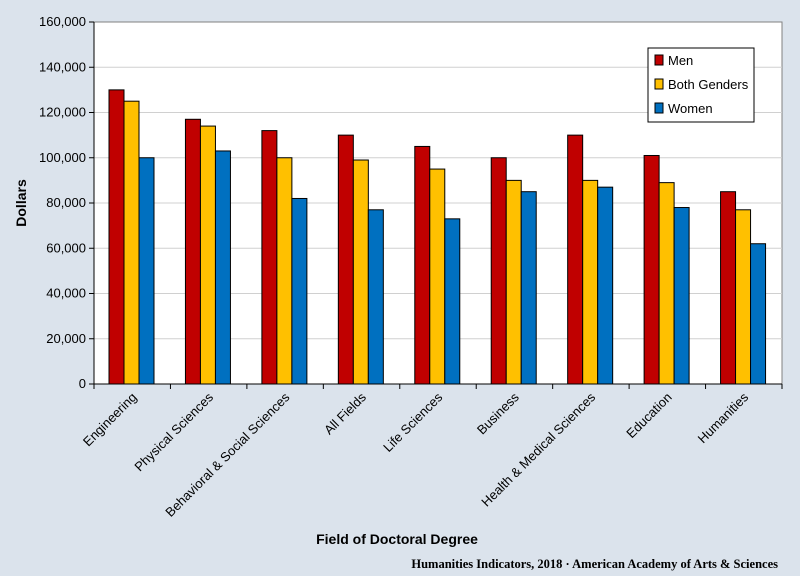  Describe the element at coordinates (21, 203) in the screenshot. I see `y-axis-title: Dollars` at that location.